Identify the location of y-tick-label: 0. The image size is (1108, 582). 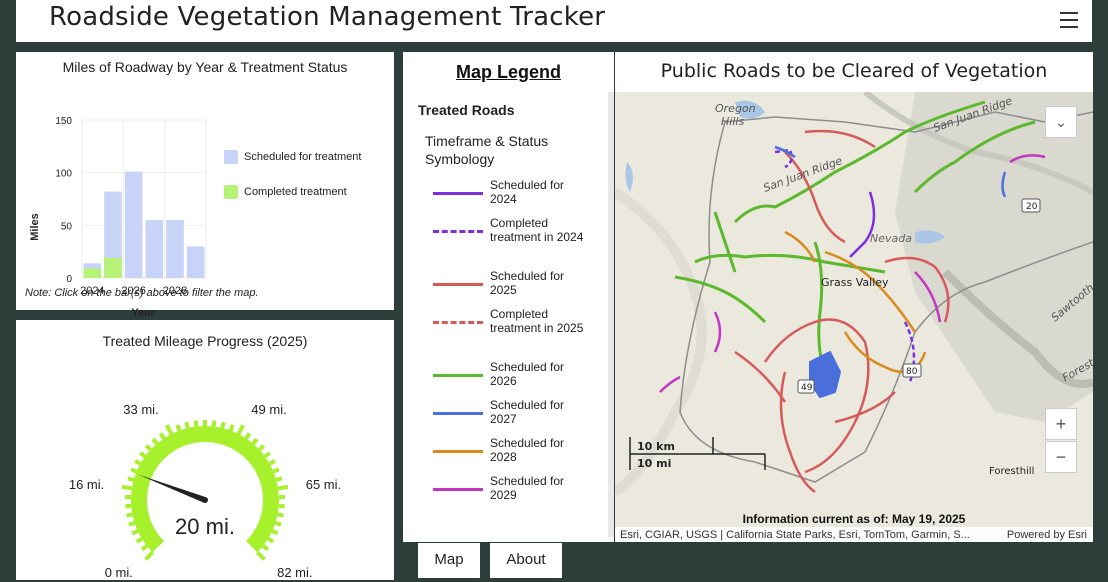
(69, 279).